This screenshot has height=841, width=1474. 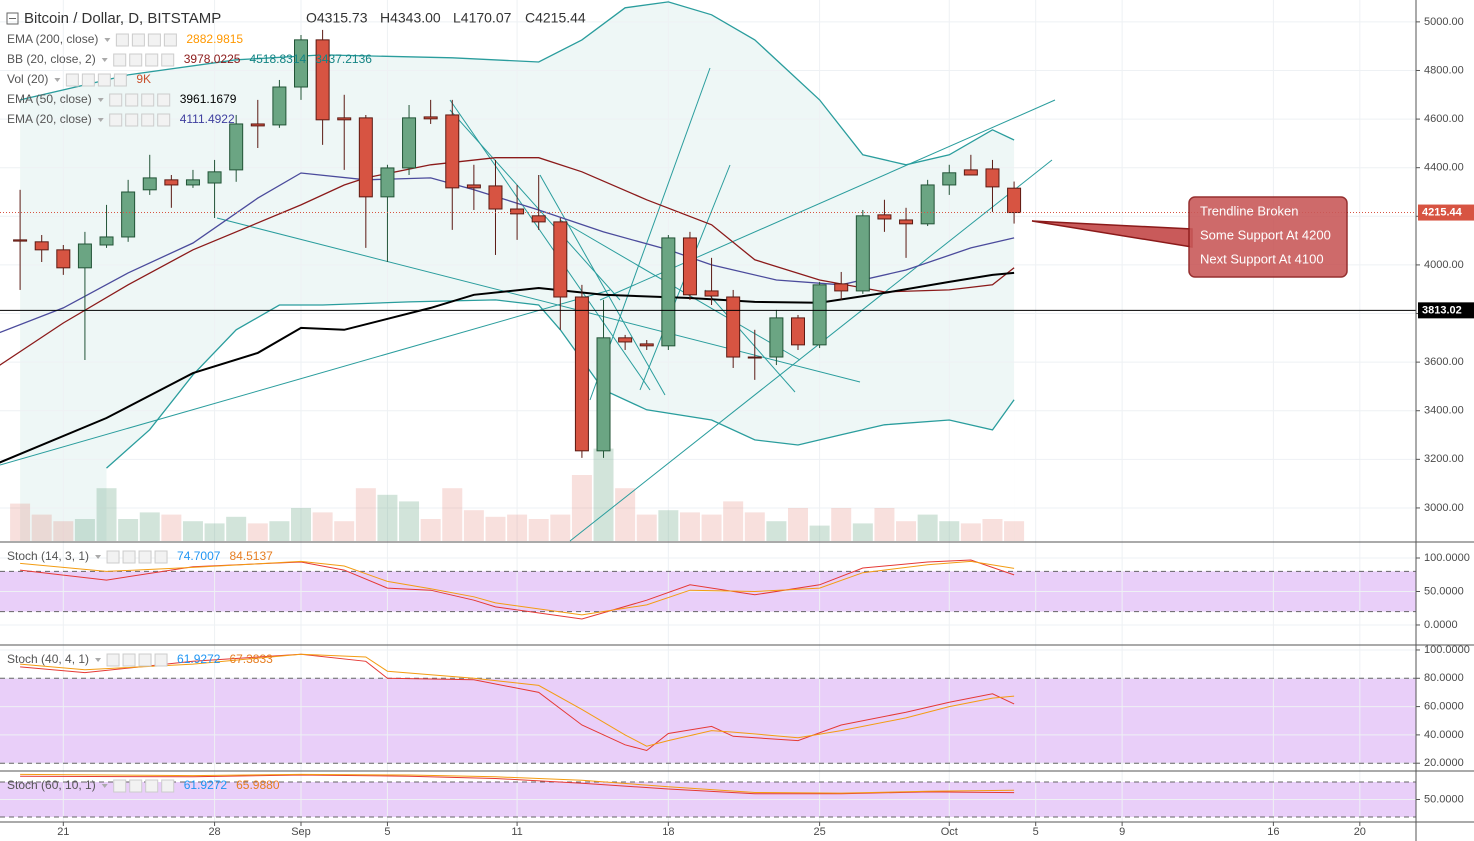 I want to click on legend-value: 3961.1679, so click(x=208, y=99).